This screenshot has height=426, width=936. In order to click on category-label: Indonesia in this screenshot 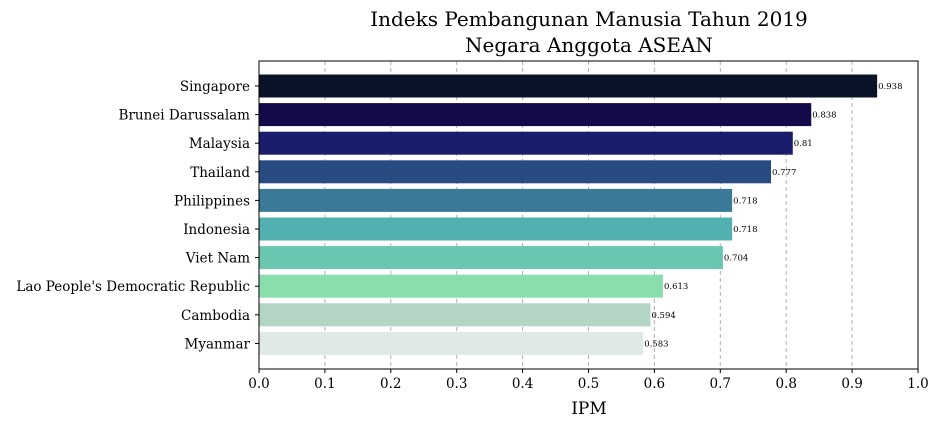, I will do `click(216, 230)`.